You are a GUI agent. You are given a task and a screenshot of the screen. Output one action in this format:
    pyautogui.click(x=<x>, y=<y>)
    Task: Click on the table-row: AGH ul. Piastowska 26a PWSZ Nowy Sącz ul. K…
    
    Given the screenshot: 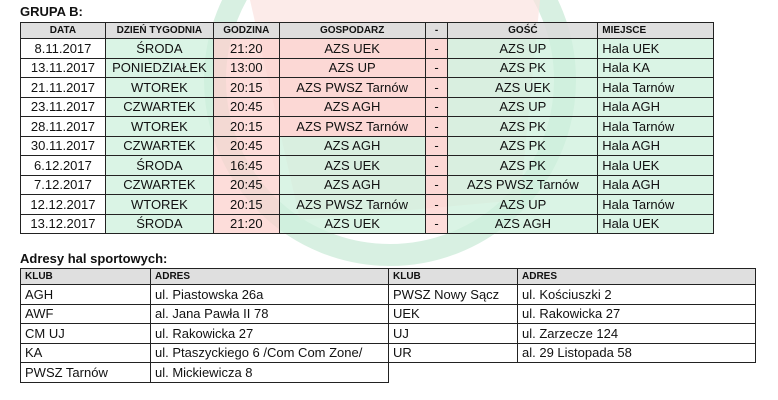 What is the action you would take?
    pyautogui.click(x=388, y=294)
    